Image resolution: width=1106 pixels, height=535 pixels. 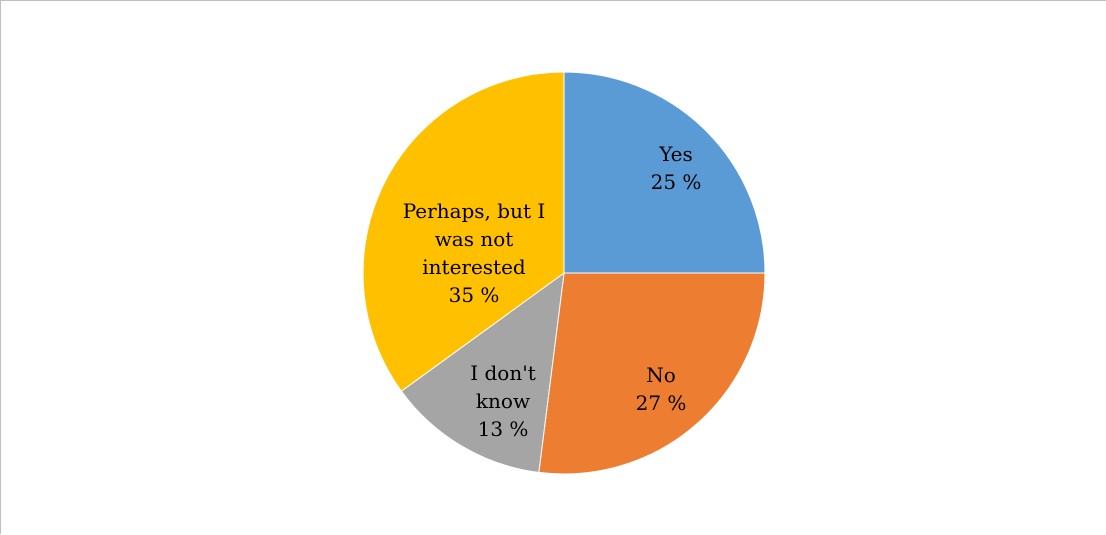 I want to click on pie-slice-yes, so click(x=664, y=172).